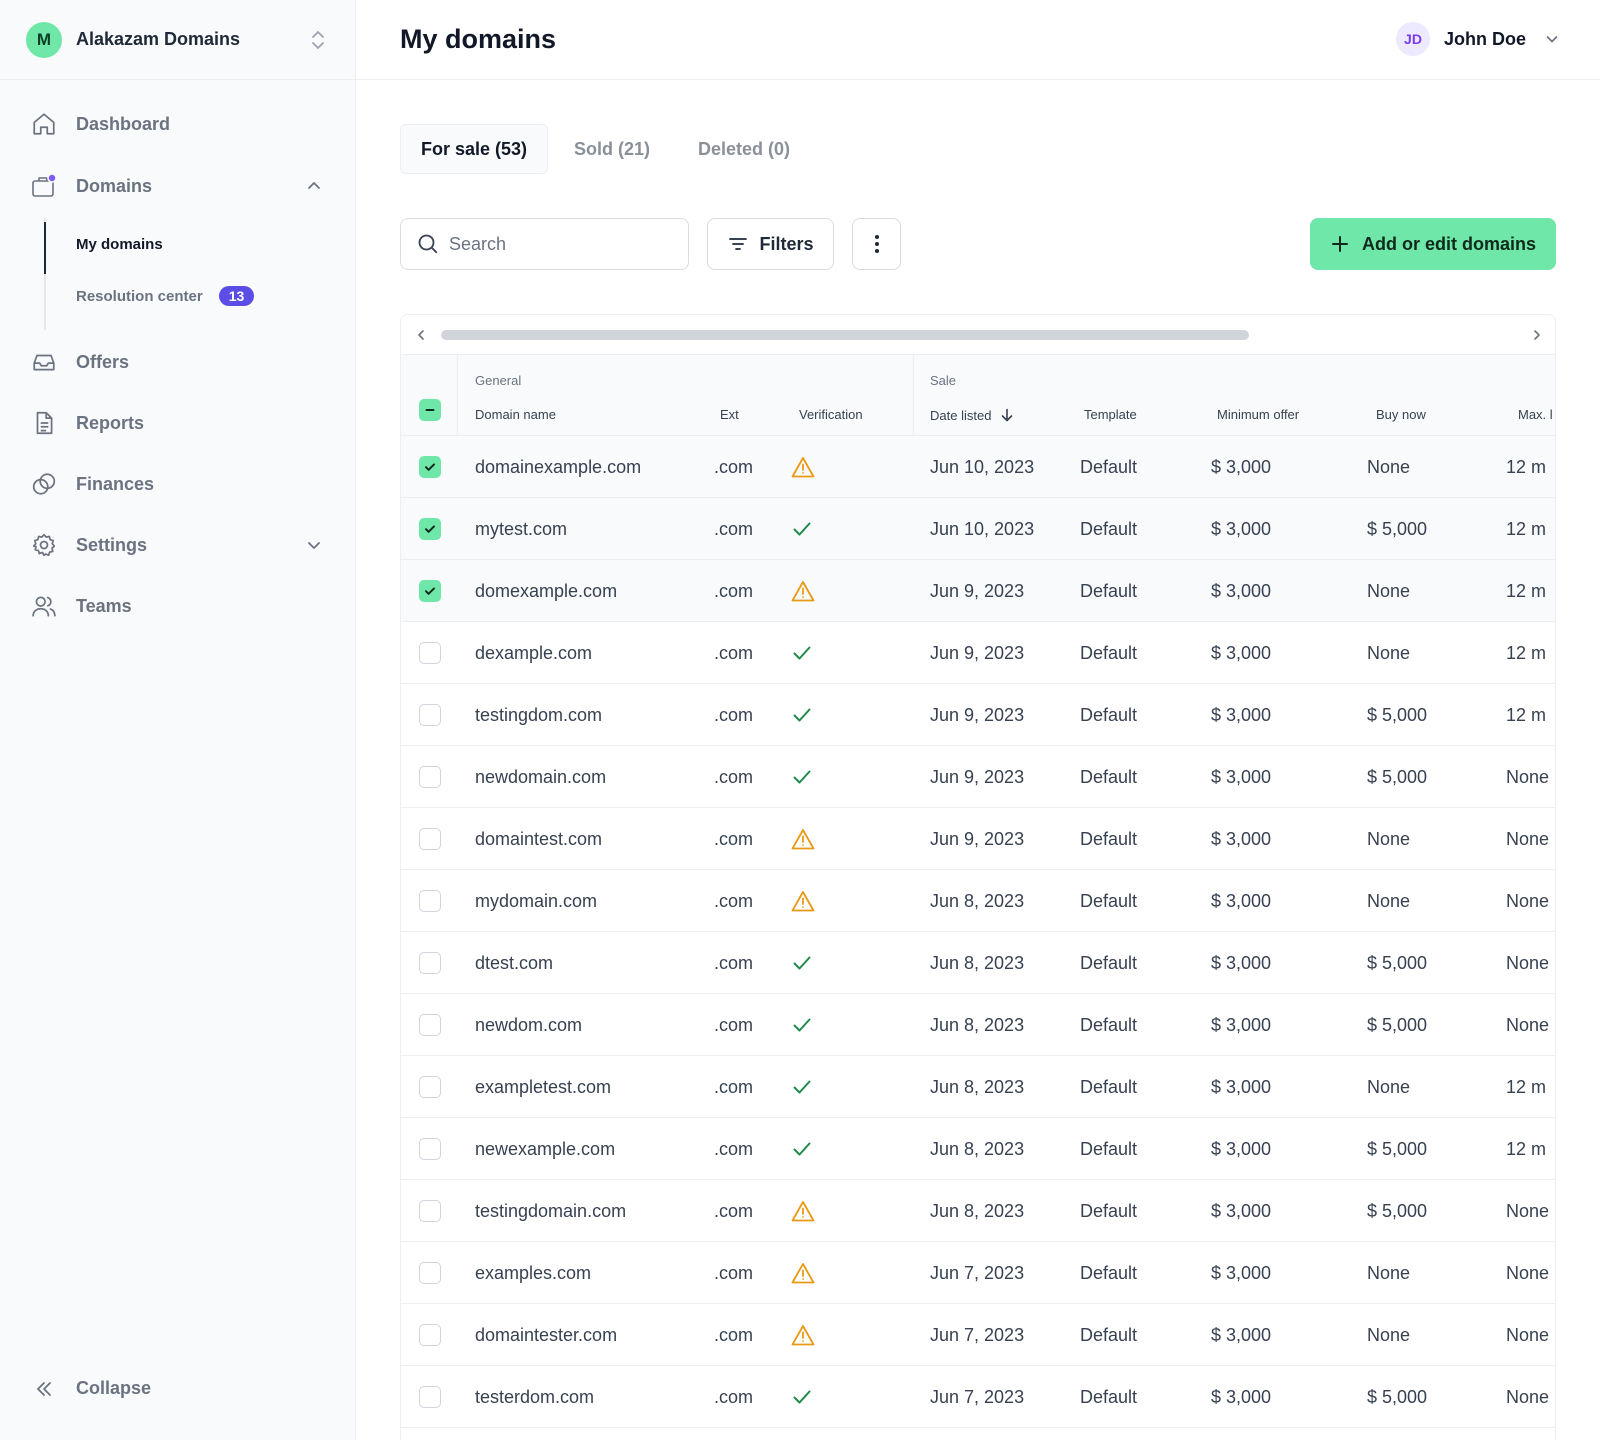 Image resolution: width=1600 pixels, height=1440 pixels. I want to click on sidebar-item-teams: Teams, so click(81, 606).